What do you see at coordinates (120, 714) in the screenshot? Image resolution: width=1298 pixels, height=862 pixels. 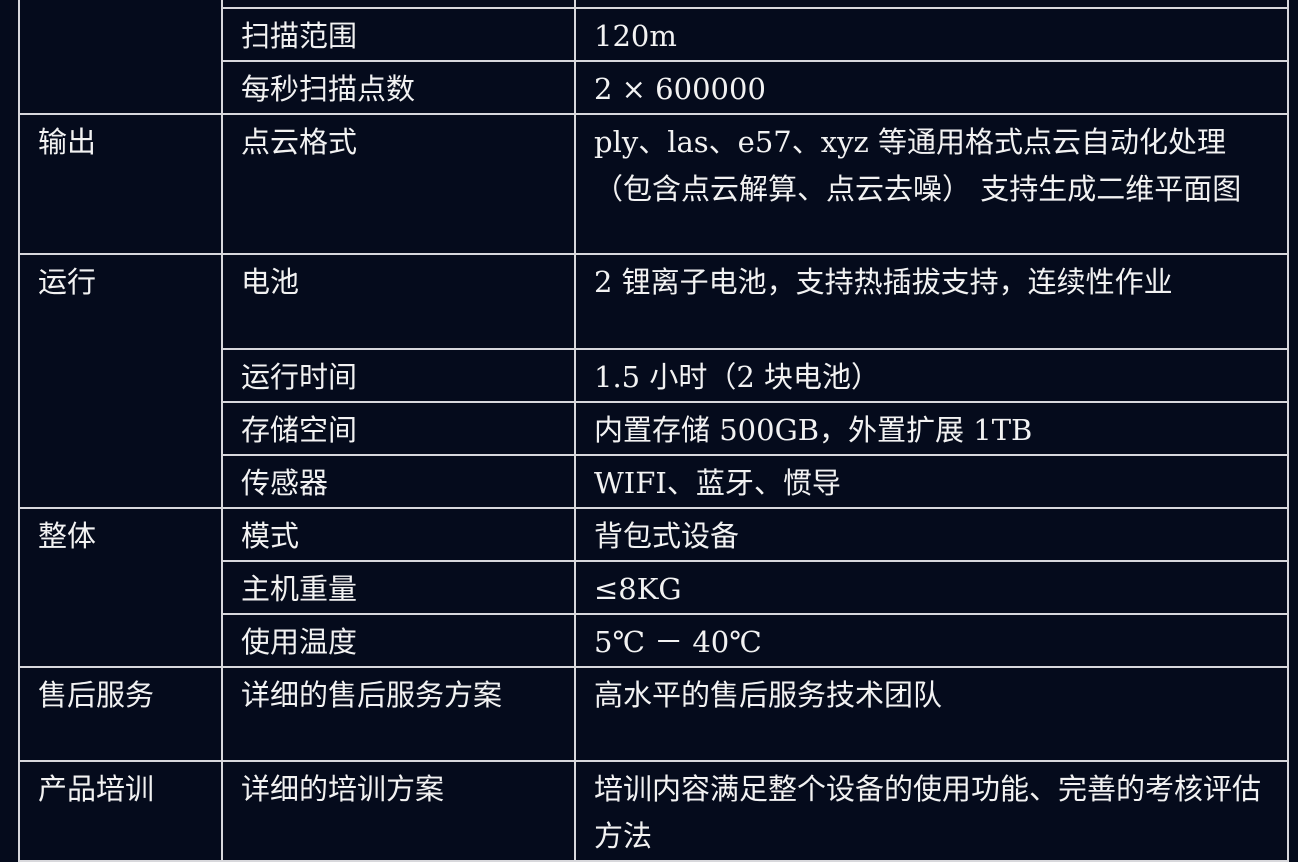 I see `category-cell: 售后服务` at bounding box center [120, 714].